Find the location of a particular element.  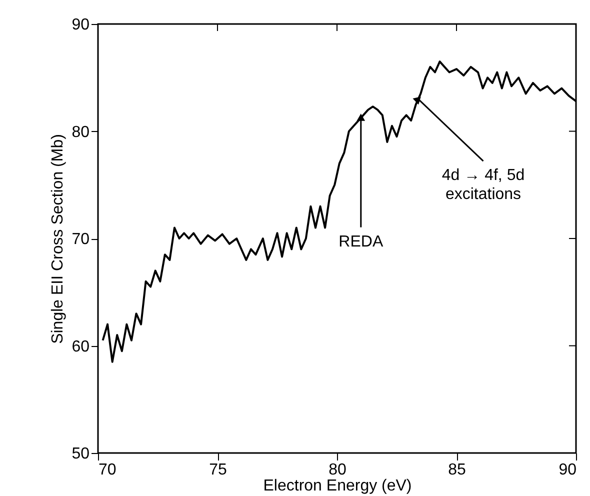

x-axis-title: Electron Energy (eV) is located at coordinates (337, 486).